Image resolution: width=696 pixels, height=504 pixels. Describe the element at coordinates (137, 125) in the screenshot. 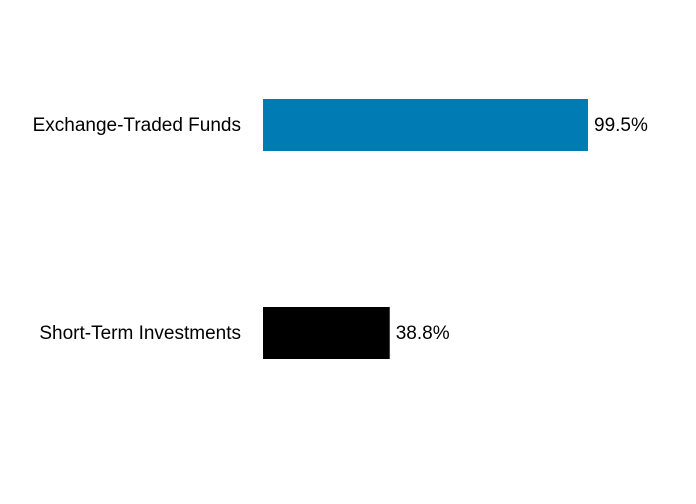

I see `category-label: Exchange-Traded Funds` at that location.